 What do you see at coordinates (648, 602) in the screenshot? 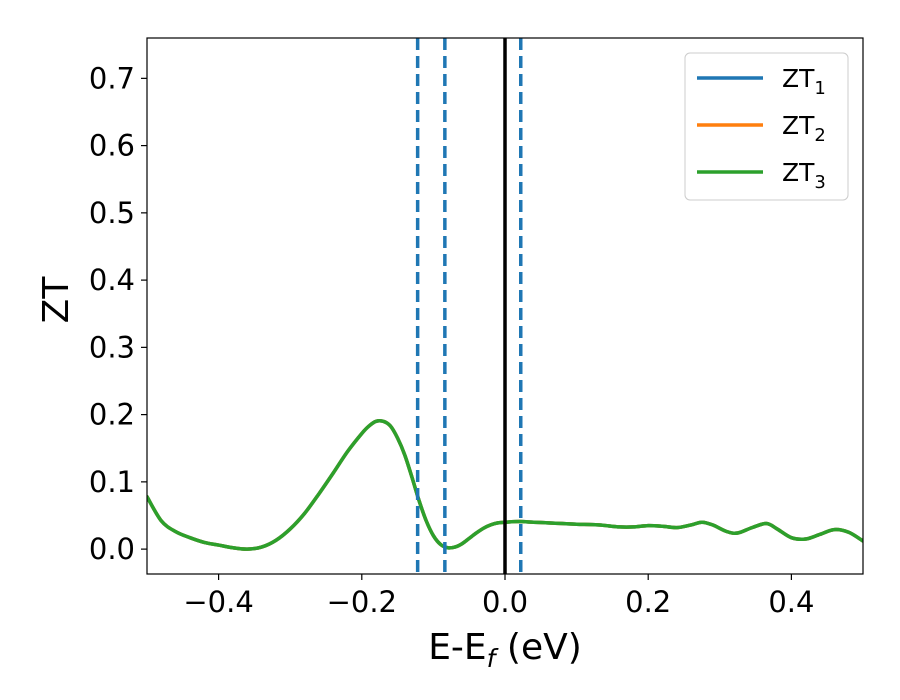
I see `x-tick-label: 0.2` at bounding box center [648, 602].